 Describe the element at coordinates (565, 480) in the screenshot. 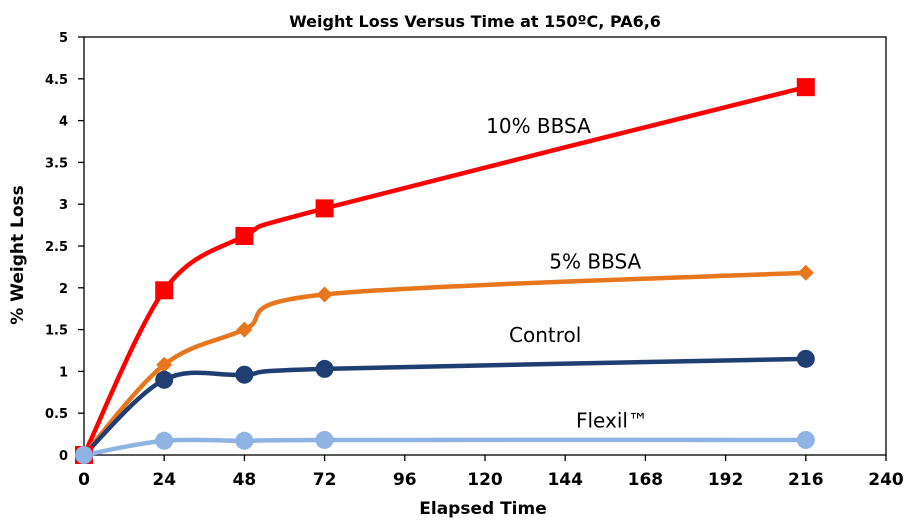

I see `x-tick-label: 144` at that location.